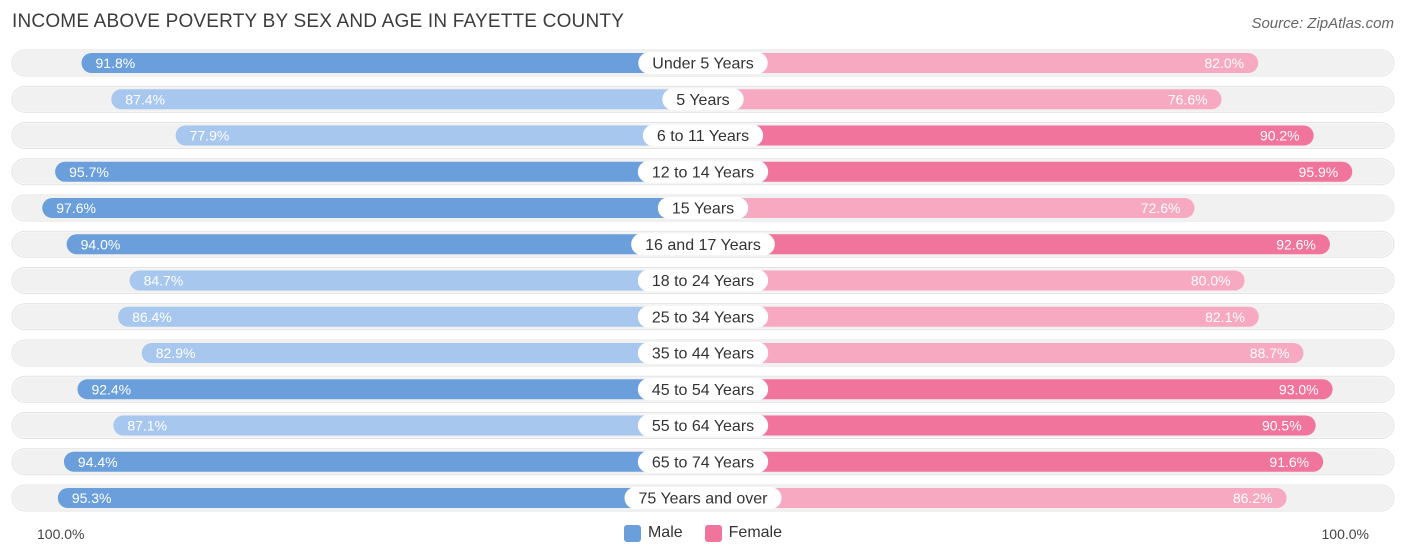 This screenshot has width=1406, height=559. I want to click on legend-item-female: Female, so click(743, 533).